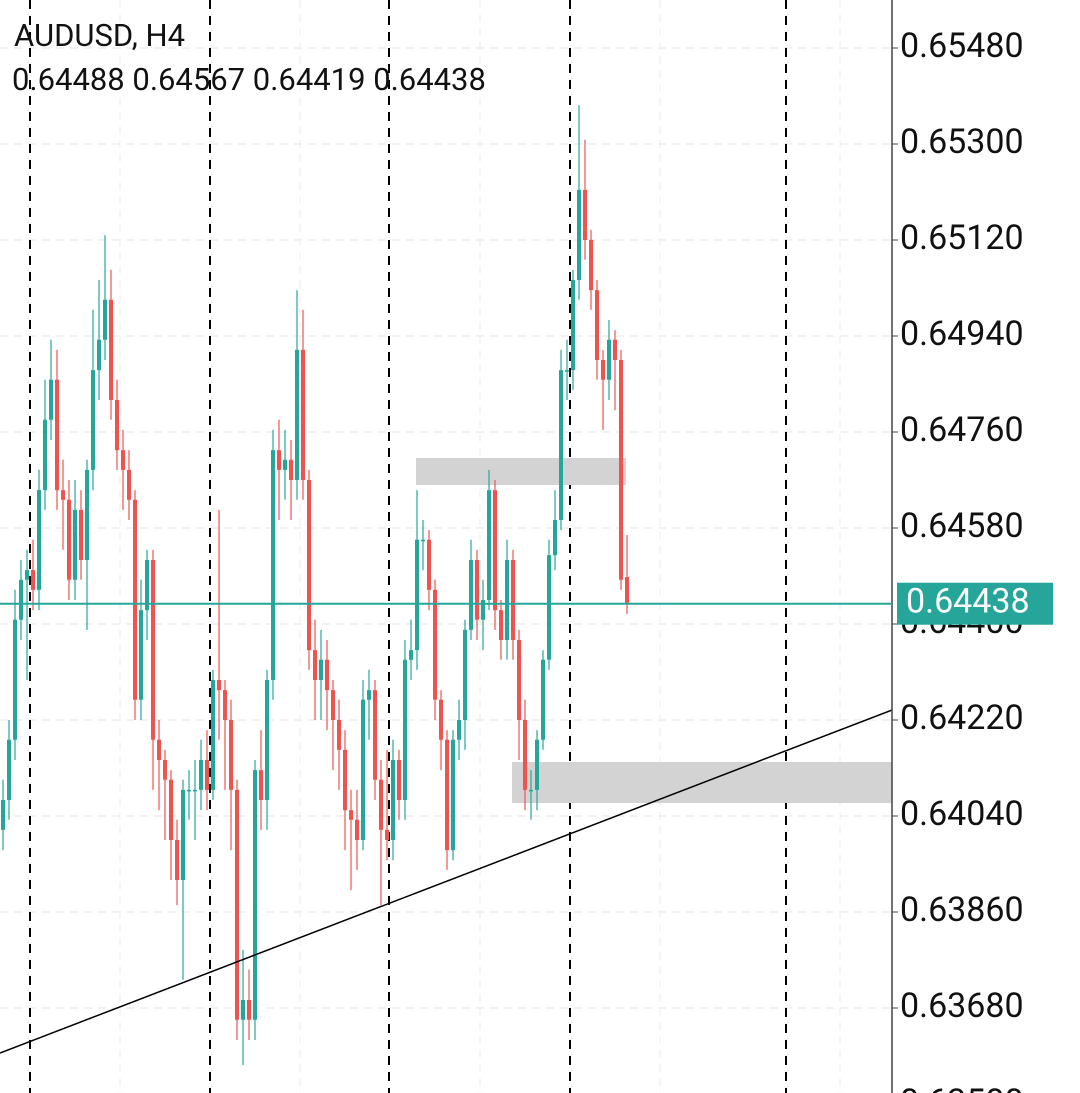 This screenshot has height=1093, width=1080. Describe the element at coordinates (521, 471) in the screenshot. I see `zone` at that location.